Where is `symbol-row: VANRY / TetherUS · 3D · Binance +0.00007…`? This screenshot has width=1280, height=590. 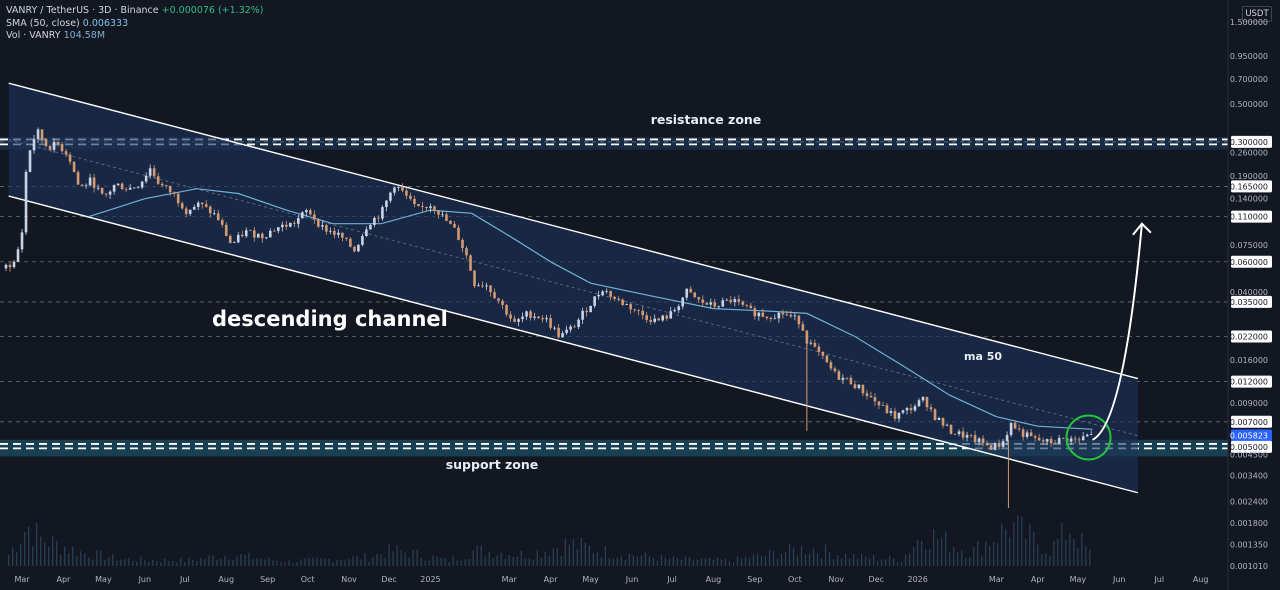 symbol-row: VANRY / TetherUS · 3D · Binance +0.00007… is located at coordinates (135, 11).